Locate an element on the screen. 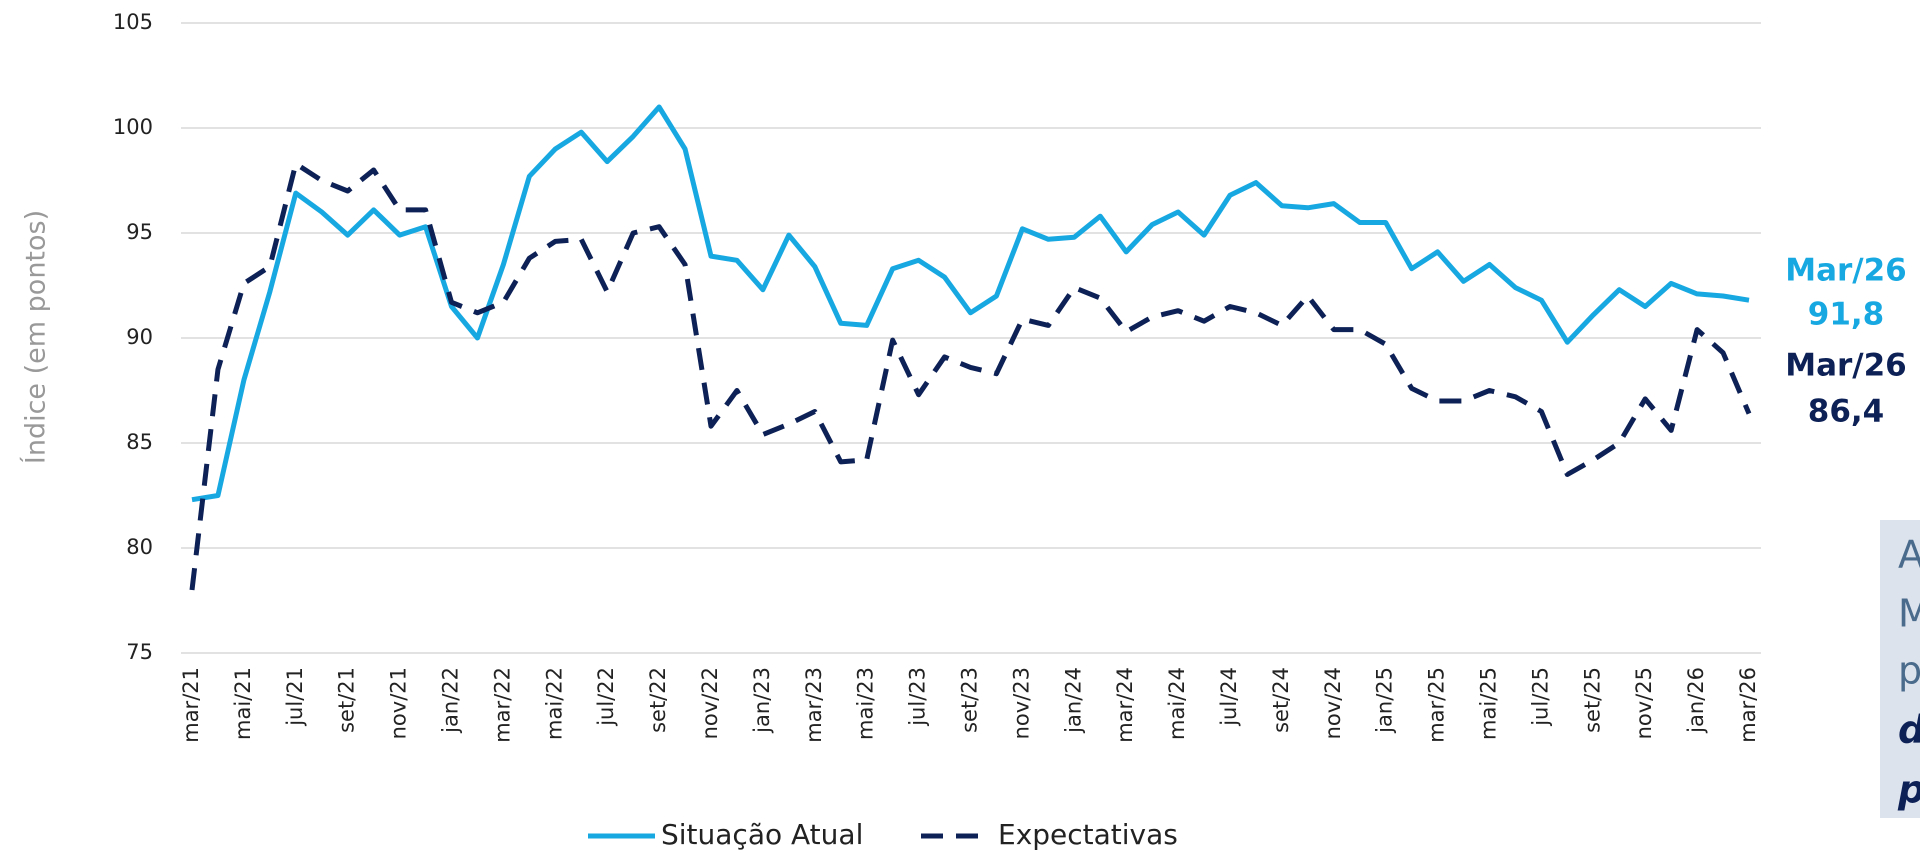  x-tick-label: jul/23 is located at coordinates (918, 697).